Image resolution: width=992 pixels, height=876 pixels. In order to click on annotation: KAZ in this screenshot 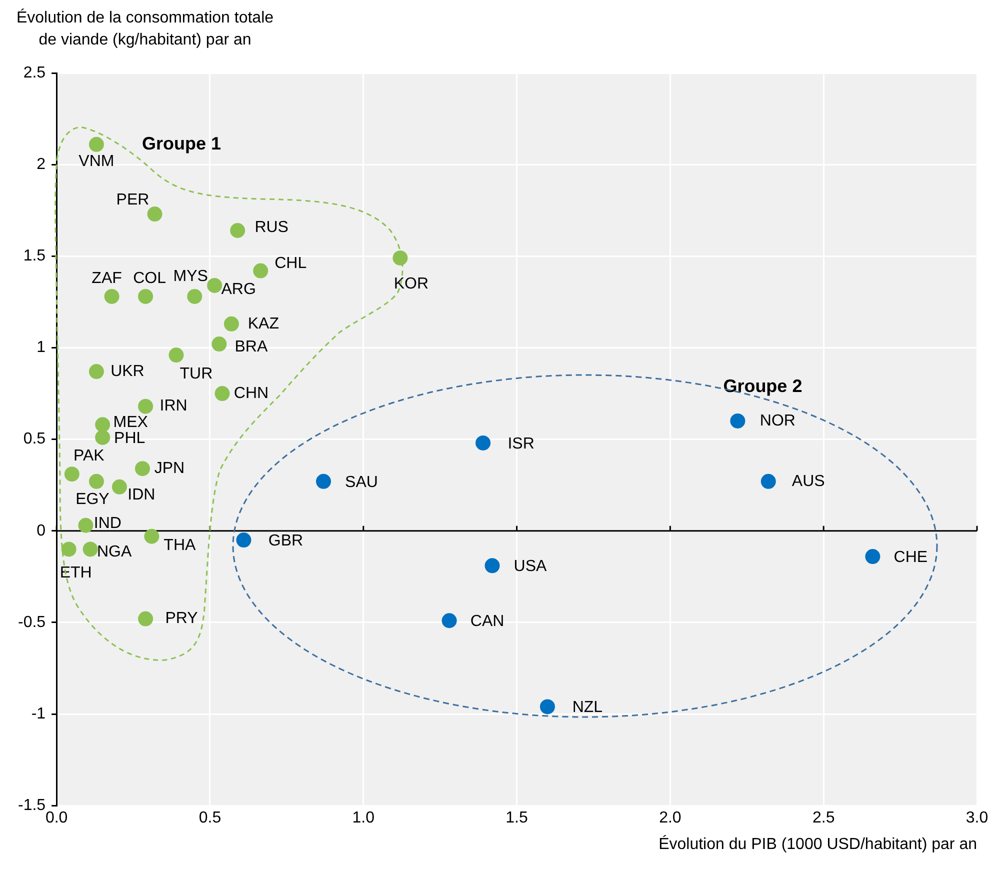, I will do `click(264, 323)`.